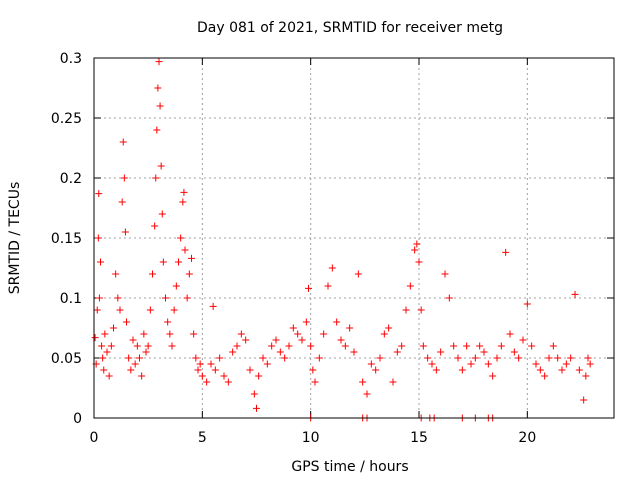 This screenshot has width=640, height=480. I want to click on x-tick-label: 15, so click(419, 438).